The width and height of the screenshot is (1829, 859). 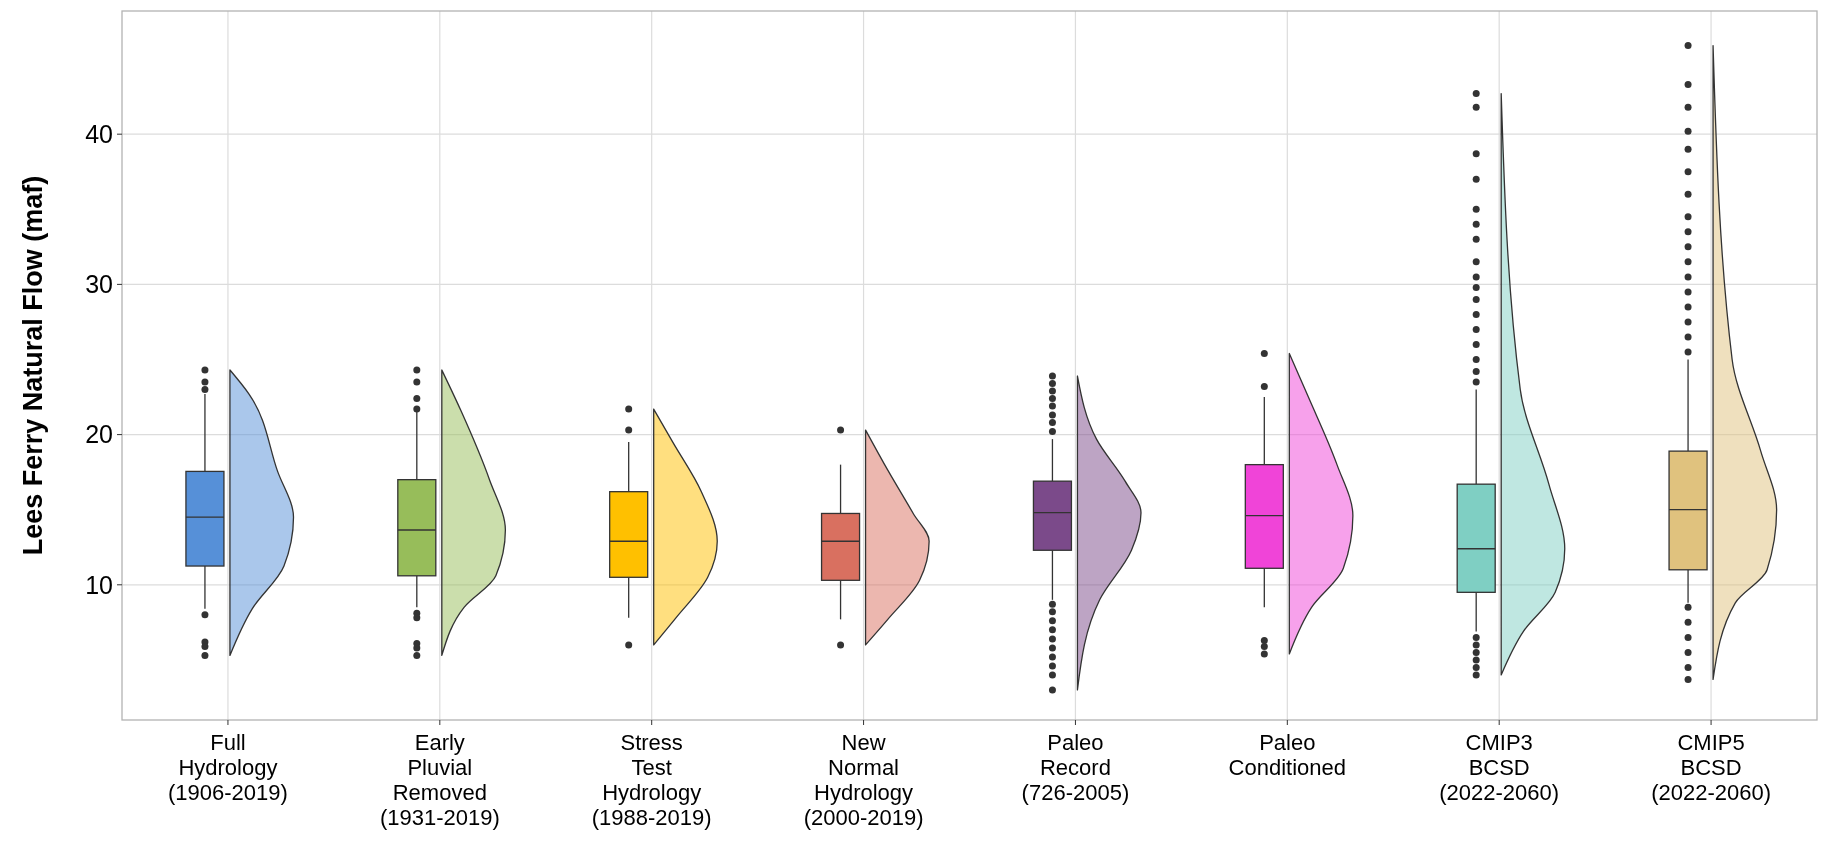 What do you see at coordinates (651, 780) in the screenshot?
I see `x-tick-label: Stress Test Hydrology (1988-2019)` at bounding box center [651, 780].